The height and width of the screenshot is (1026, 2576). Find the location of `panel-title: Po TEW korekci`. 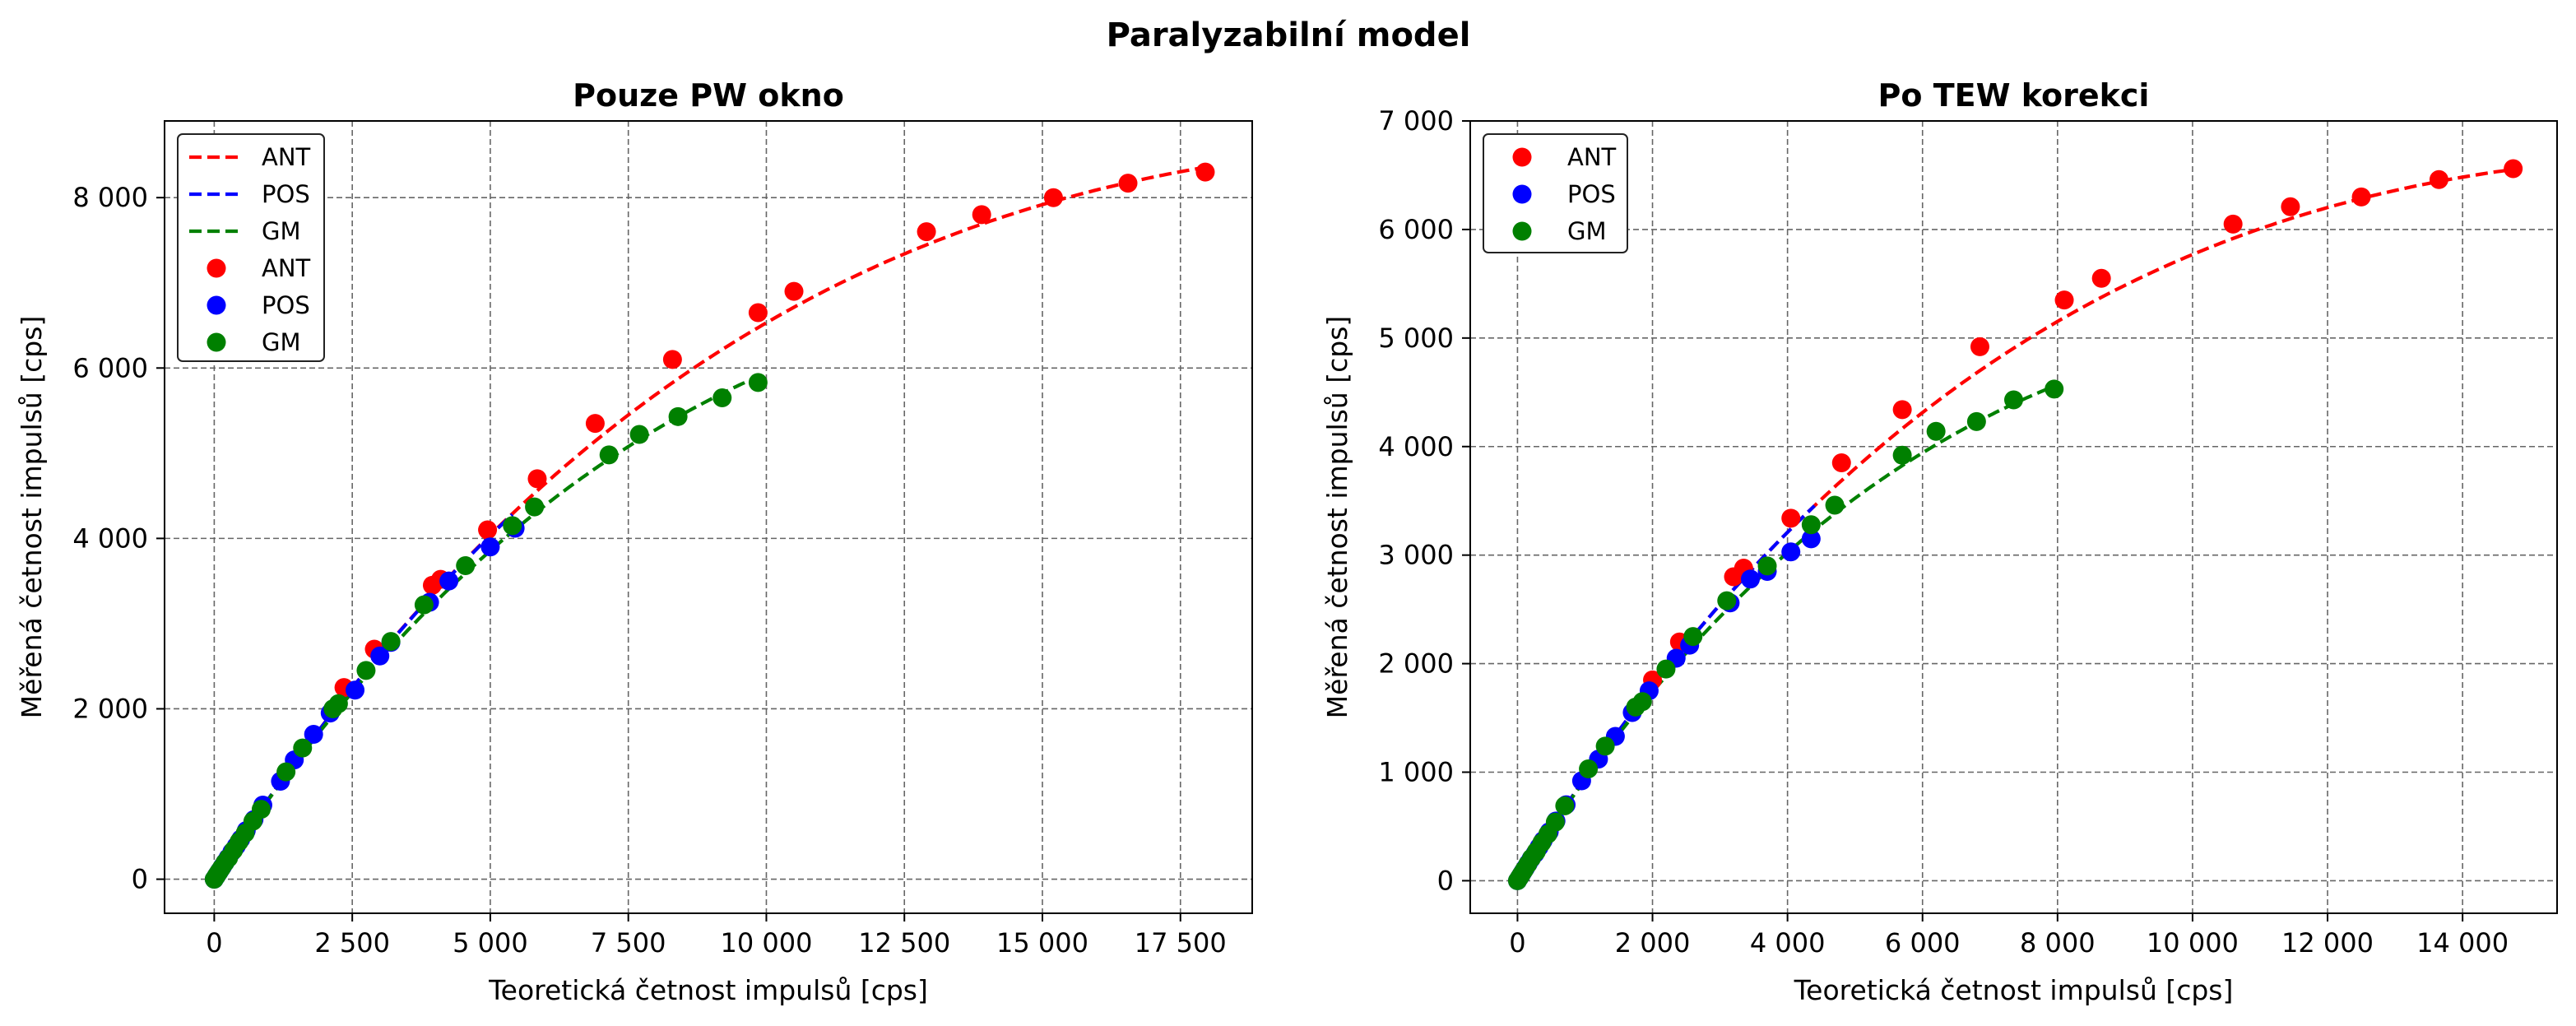

panel-title: Po TEW korekci is located at coordinates (2014, 95).